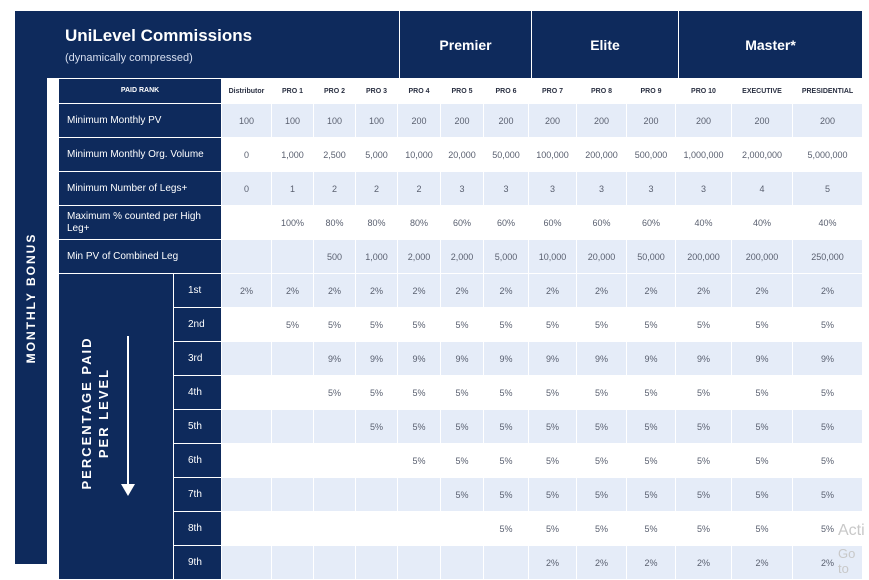  I want to click on requirement-cell: 20,000, so click(462, 154).